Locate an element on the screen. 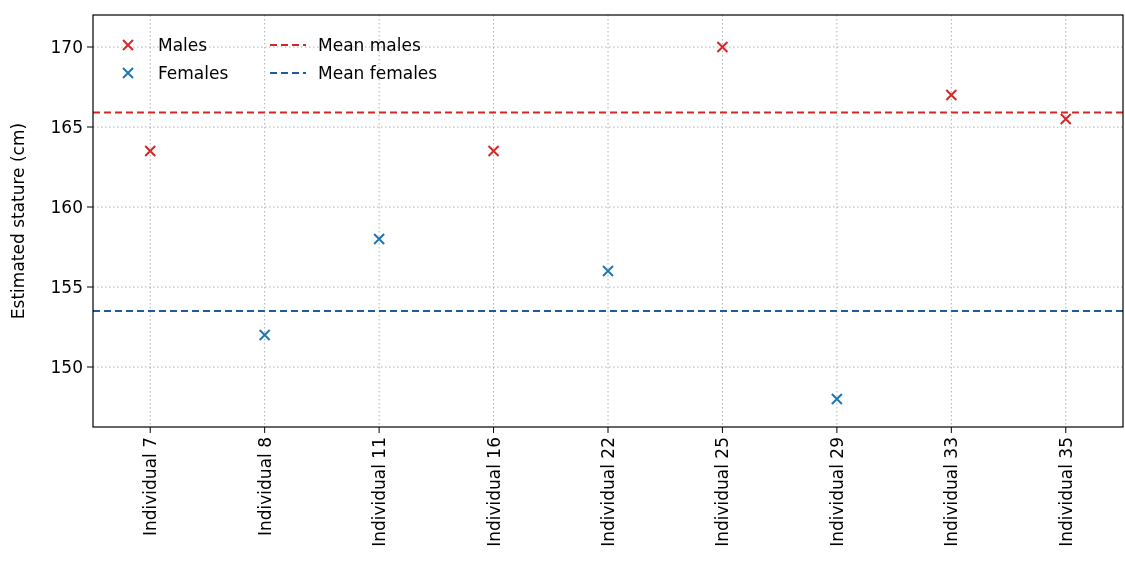 Image resolution: width=1125 pixels, height=570 pixels. x-tick-label: Individual 11 is located at coordinates (379, 492).